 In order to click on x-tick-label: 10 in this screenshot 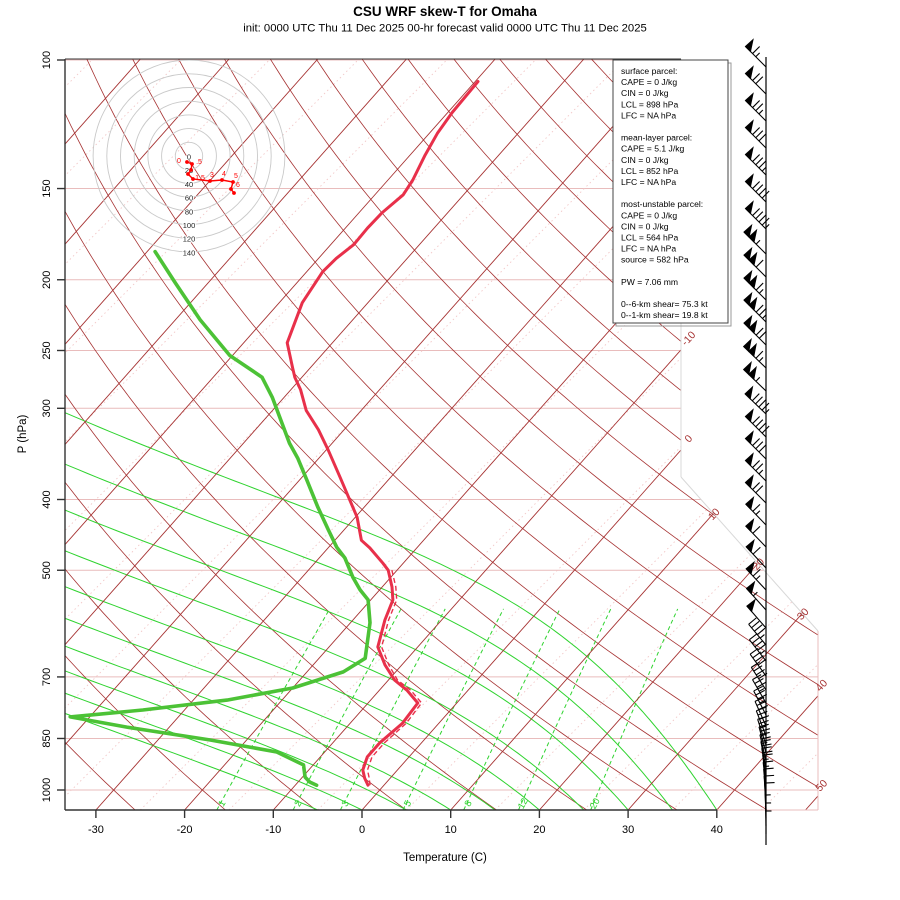, I will do `click(451, 830)`.